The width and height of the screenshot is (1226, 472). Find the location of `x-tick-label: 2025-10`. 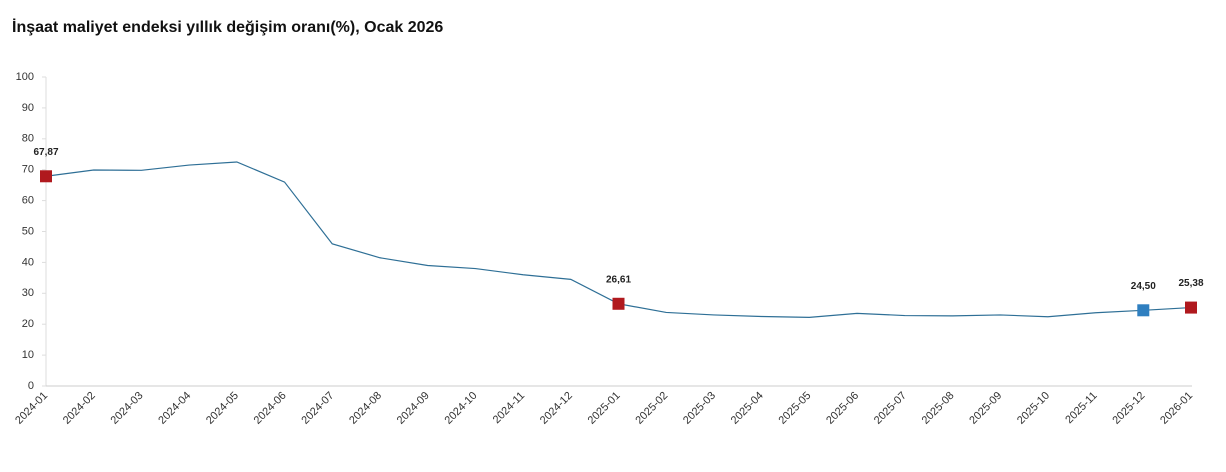

x-tick-label: 2025-10 is located at coordinates (1033, 408).